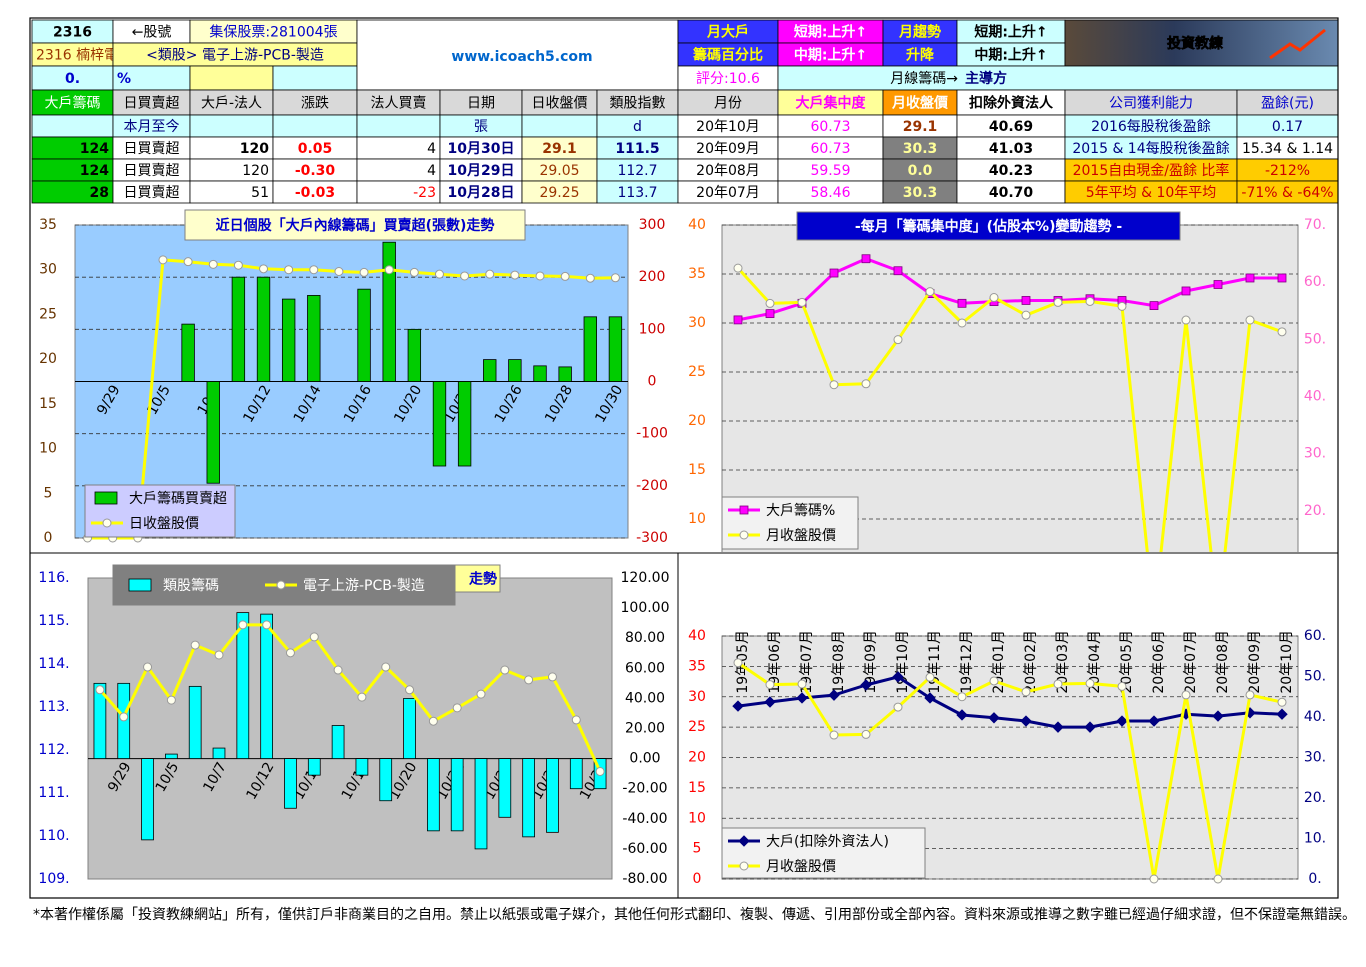 This screenshot has width=1366, height=967. Describe the element at coordinates (315, 104) in the screenshot. I see `column-header: 漲跌` at that location.